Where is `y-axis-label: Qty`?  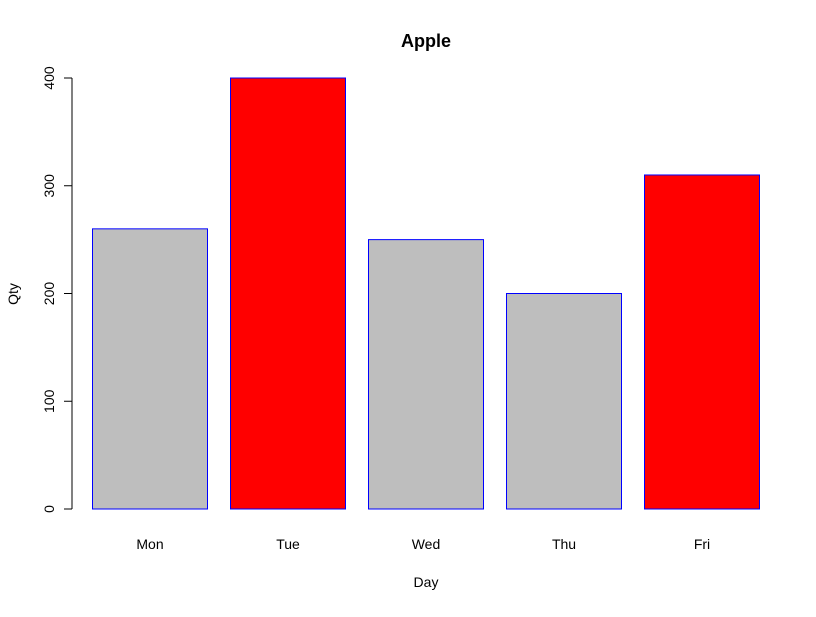 y-axis-label: Qty is located at coordinates (13, 294).